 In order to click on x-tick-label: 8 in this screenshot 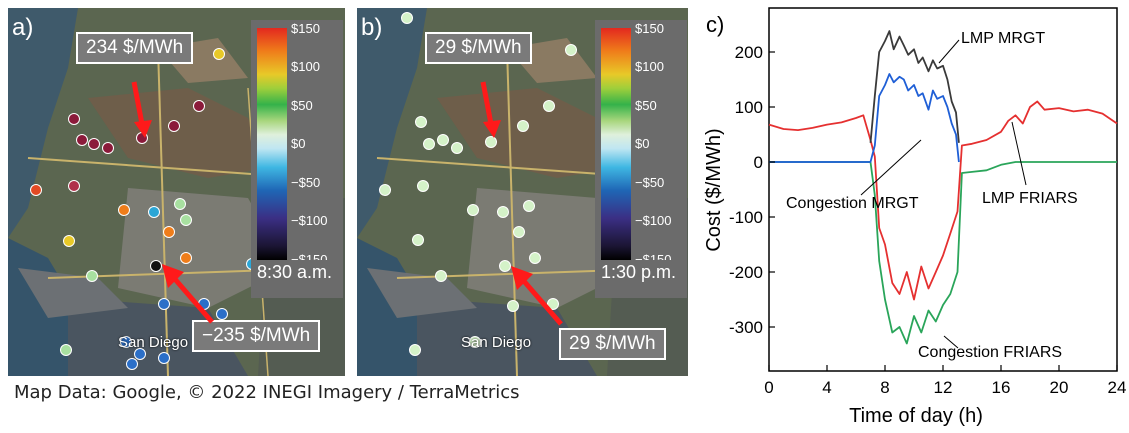, I will do `click(884, 387)`.